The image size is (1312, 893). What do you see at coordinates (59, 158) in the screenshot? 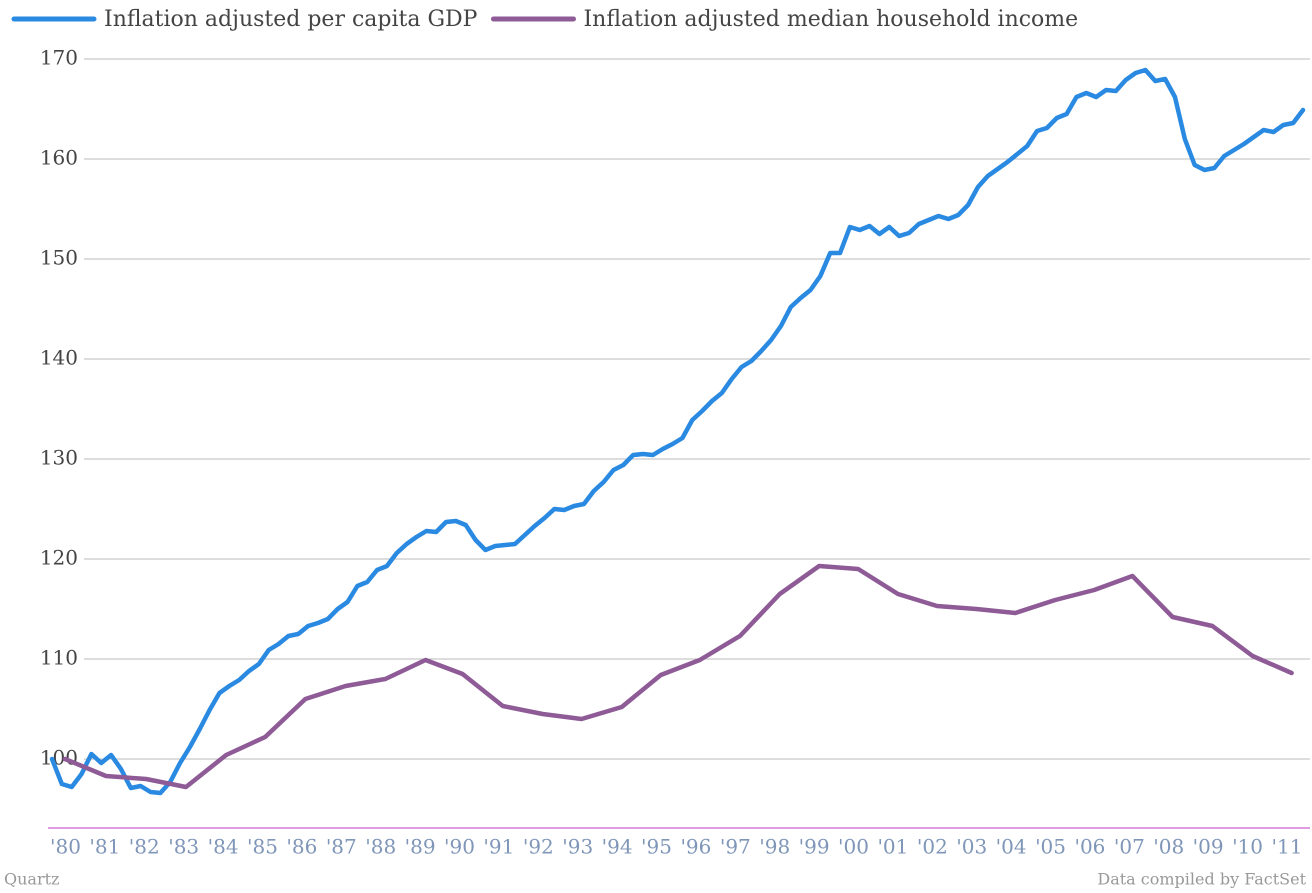
I see `y-tick-label: 160` at bounding box center [59, 158].